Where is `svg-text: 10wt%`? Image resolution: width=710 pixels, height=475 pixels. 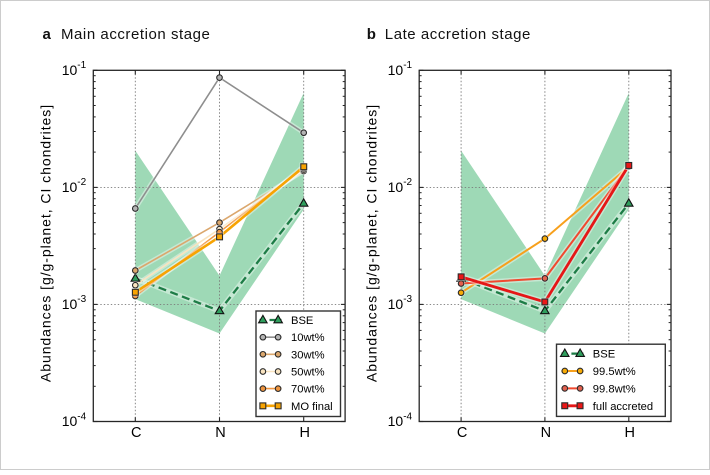 svg-text: 10wt% is located at coordinates (308, 338).